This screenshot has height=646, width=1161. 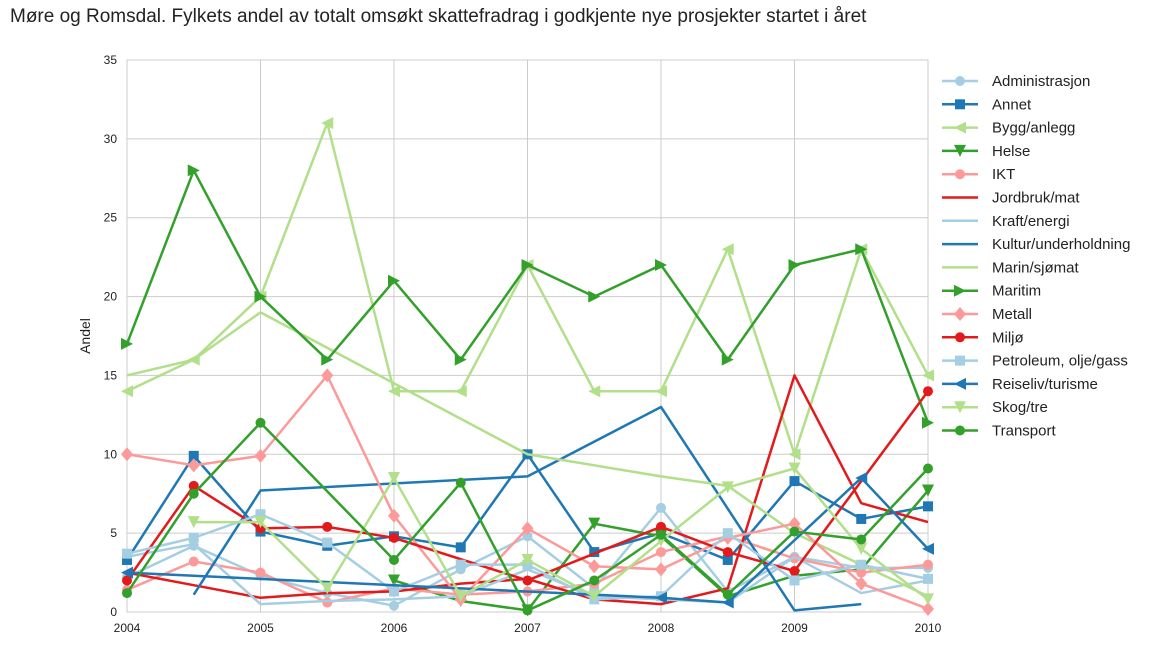 I want to click on legend-label: Kraft/energi, so click(x=1031, y=221).